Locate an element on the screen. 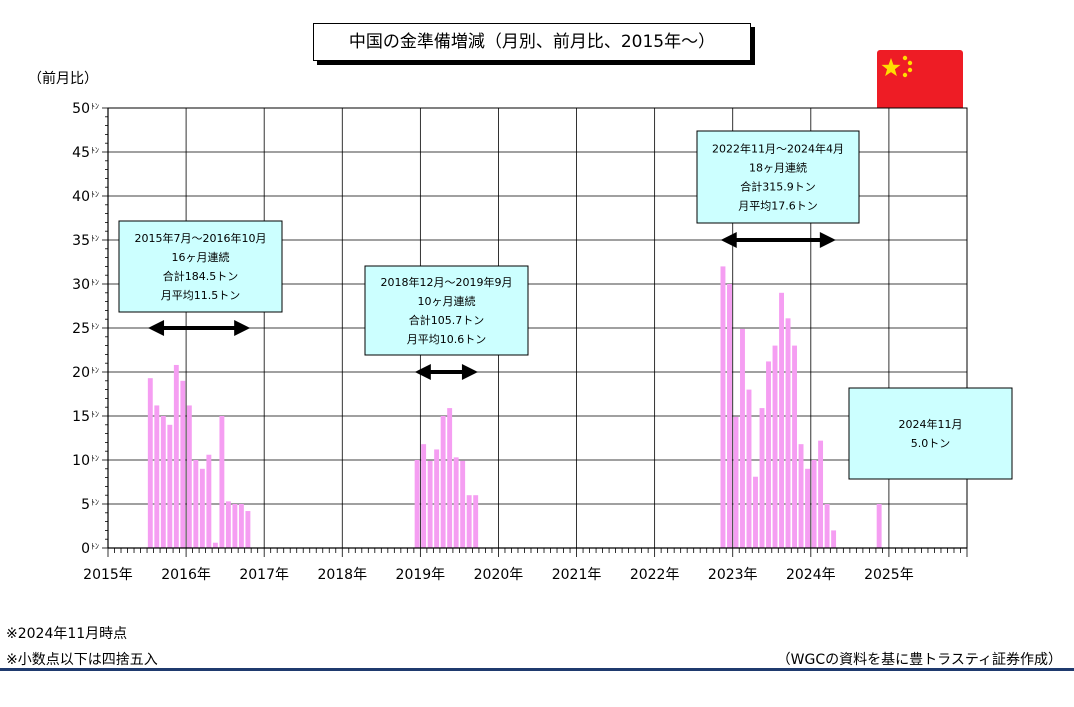  y-axis-label: （前月比） is located at coordinates (63, 78).